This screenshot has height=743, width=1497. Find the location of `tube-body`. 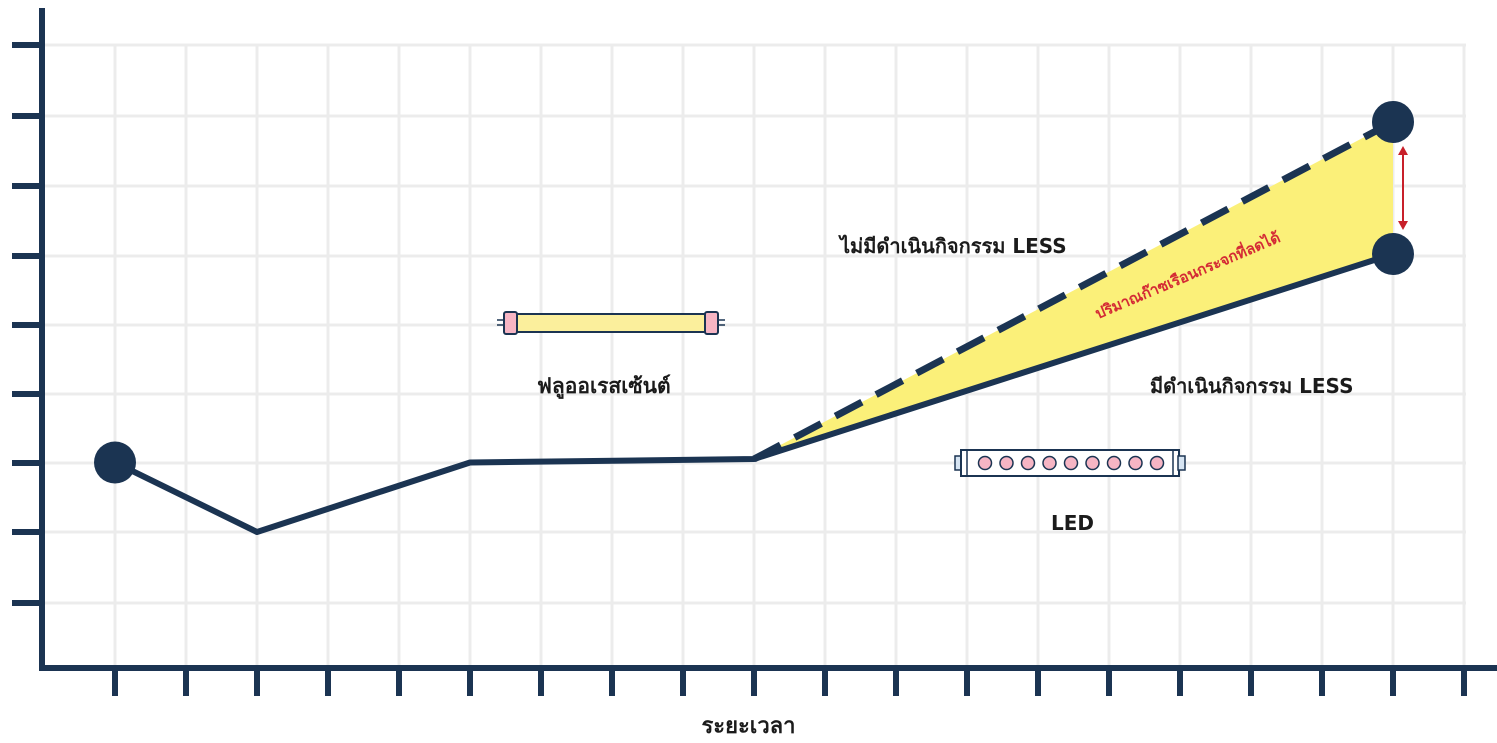

tube-body is located at coordinates (611, 323).